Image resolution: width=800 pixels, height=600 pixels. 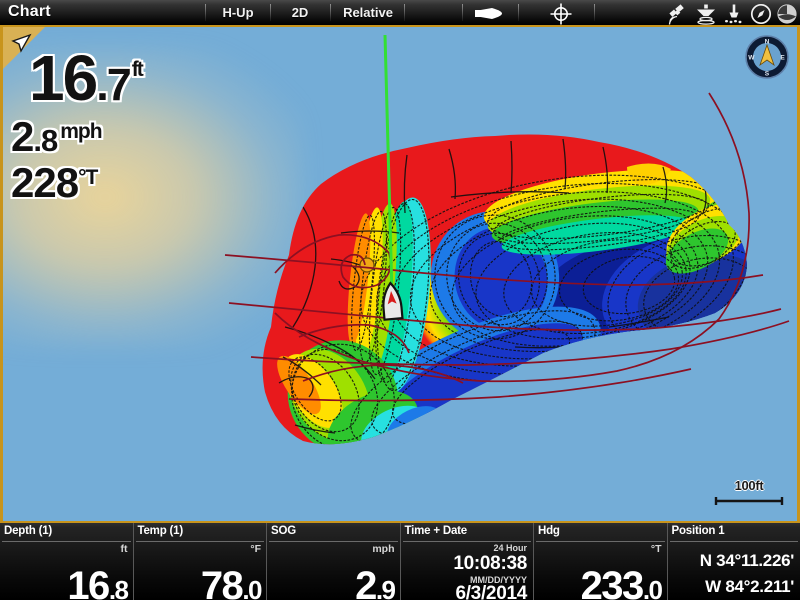 I want to click on speed-overlay-value: 2, so click(x=22, y=136).